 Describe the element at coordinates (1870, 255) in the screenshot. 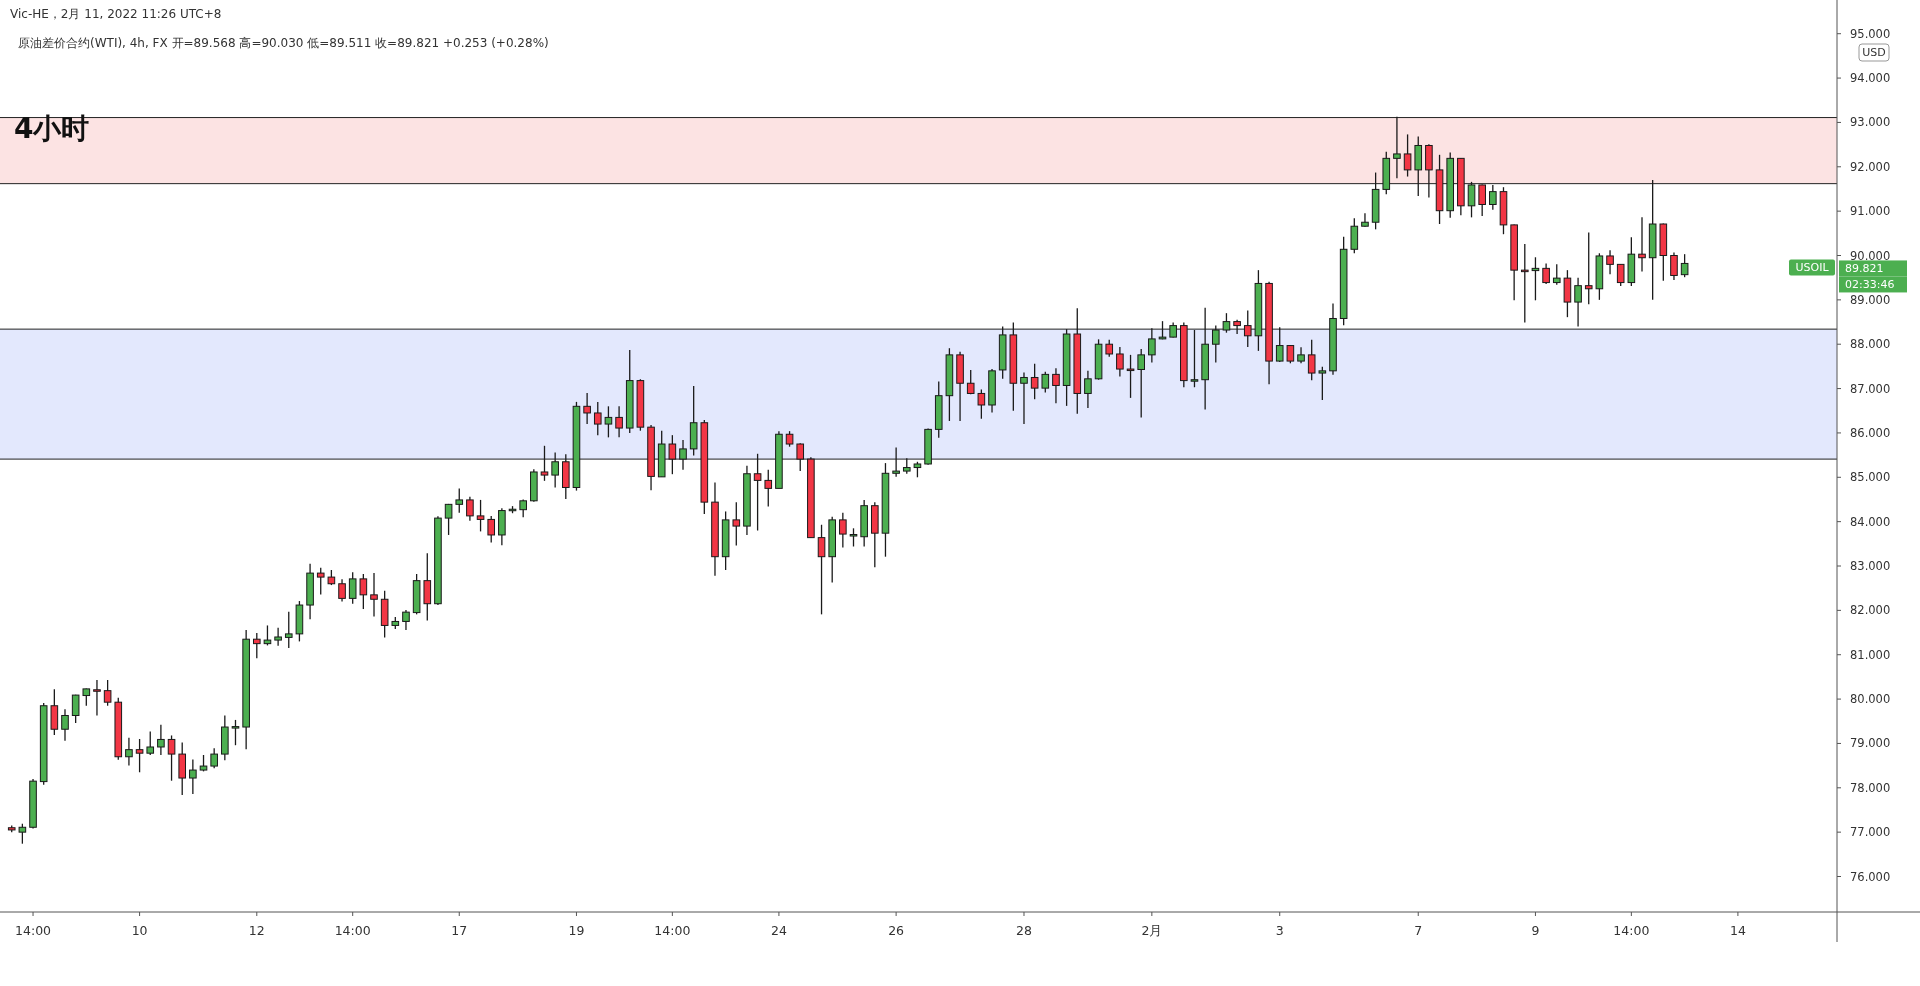

I see `y-tick-label: 90.000` at that location.